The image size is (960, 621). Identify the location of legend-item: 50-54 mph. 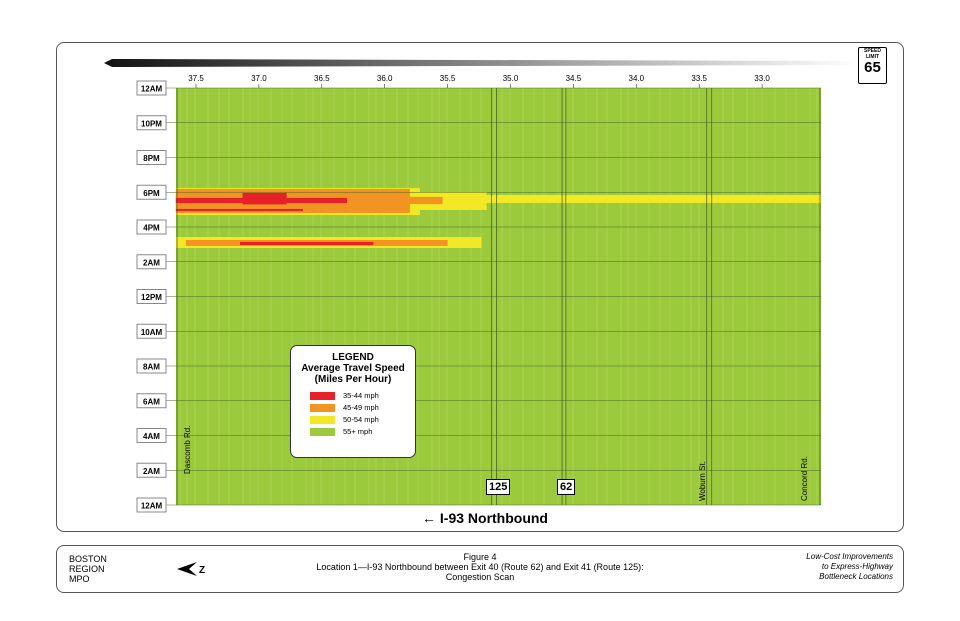
(362, 419).